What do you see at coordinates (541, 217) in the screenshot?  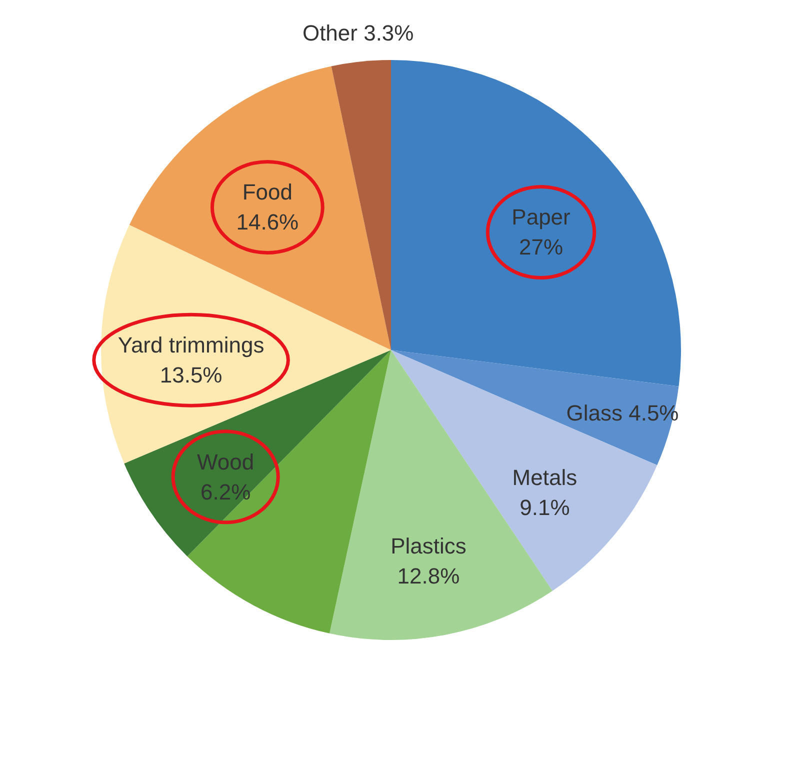 I see `slice-label: Paper` at bounding box center [541, 217].